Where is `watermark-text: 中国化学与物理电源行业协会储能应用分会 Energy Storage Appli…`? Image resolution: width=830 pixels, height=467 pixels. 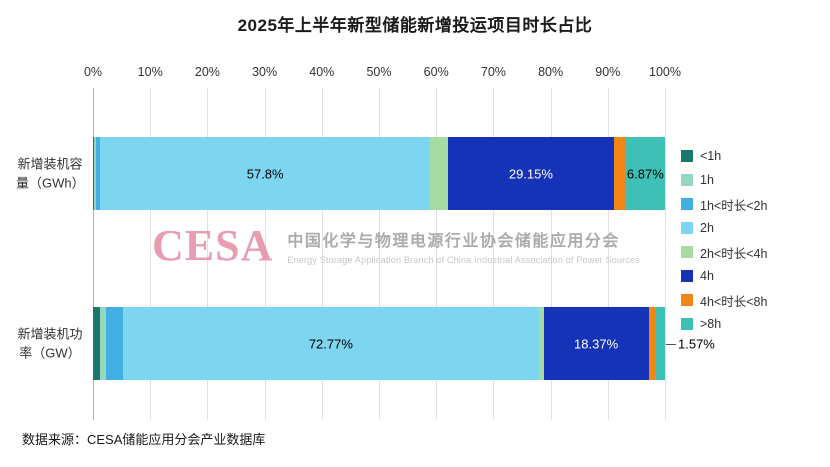
watermark-text: 中国化学与物理电源行业协会储能应用分会 Energy Storage Appli… is located at coordinates (463, 246).